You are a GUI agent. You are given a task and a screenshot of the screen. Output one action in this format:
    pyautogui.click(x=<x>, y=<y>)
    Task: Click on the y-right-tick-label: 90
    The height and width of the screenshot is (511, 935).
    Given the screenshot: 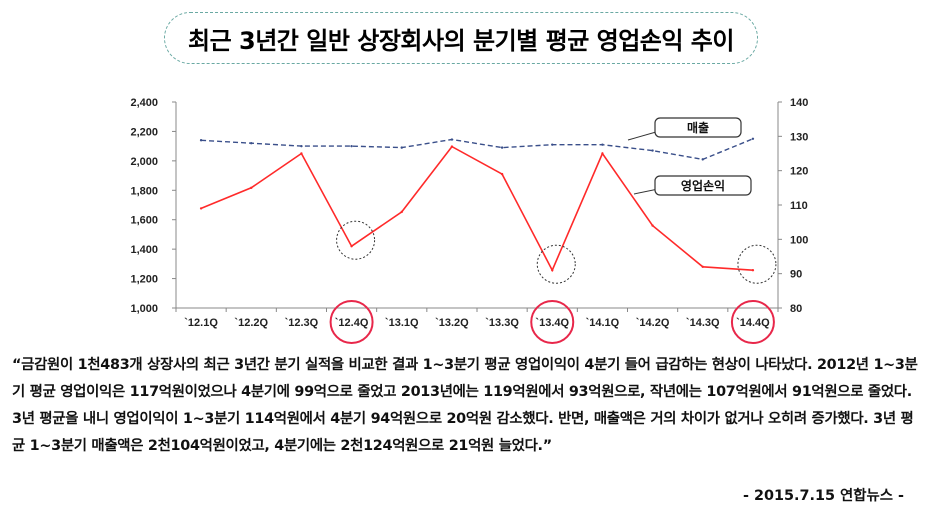 What is the action you would take?
    pyautogui.click(x=796, y=275)
    